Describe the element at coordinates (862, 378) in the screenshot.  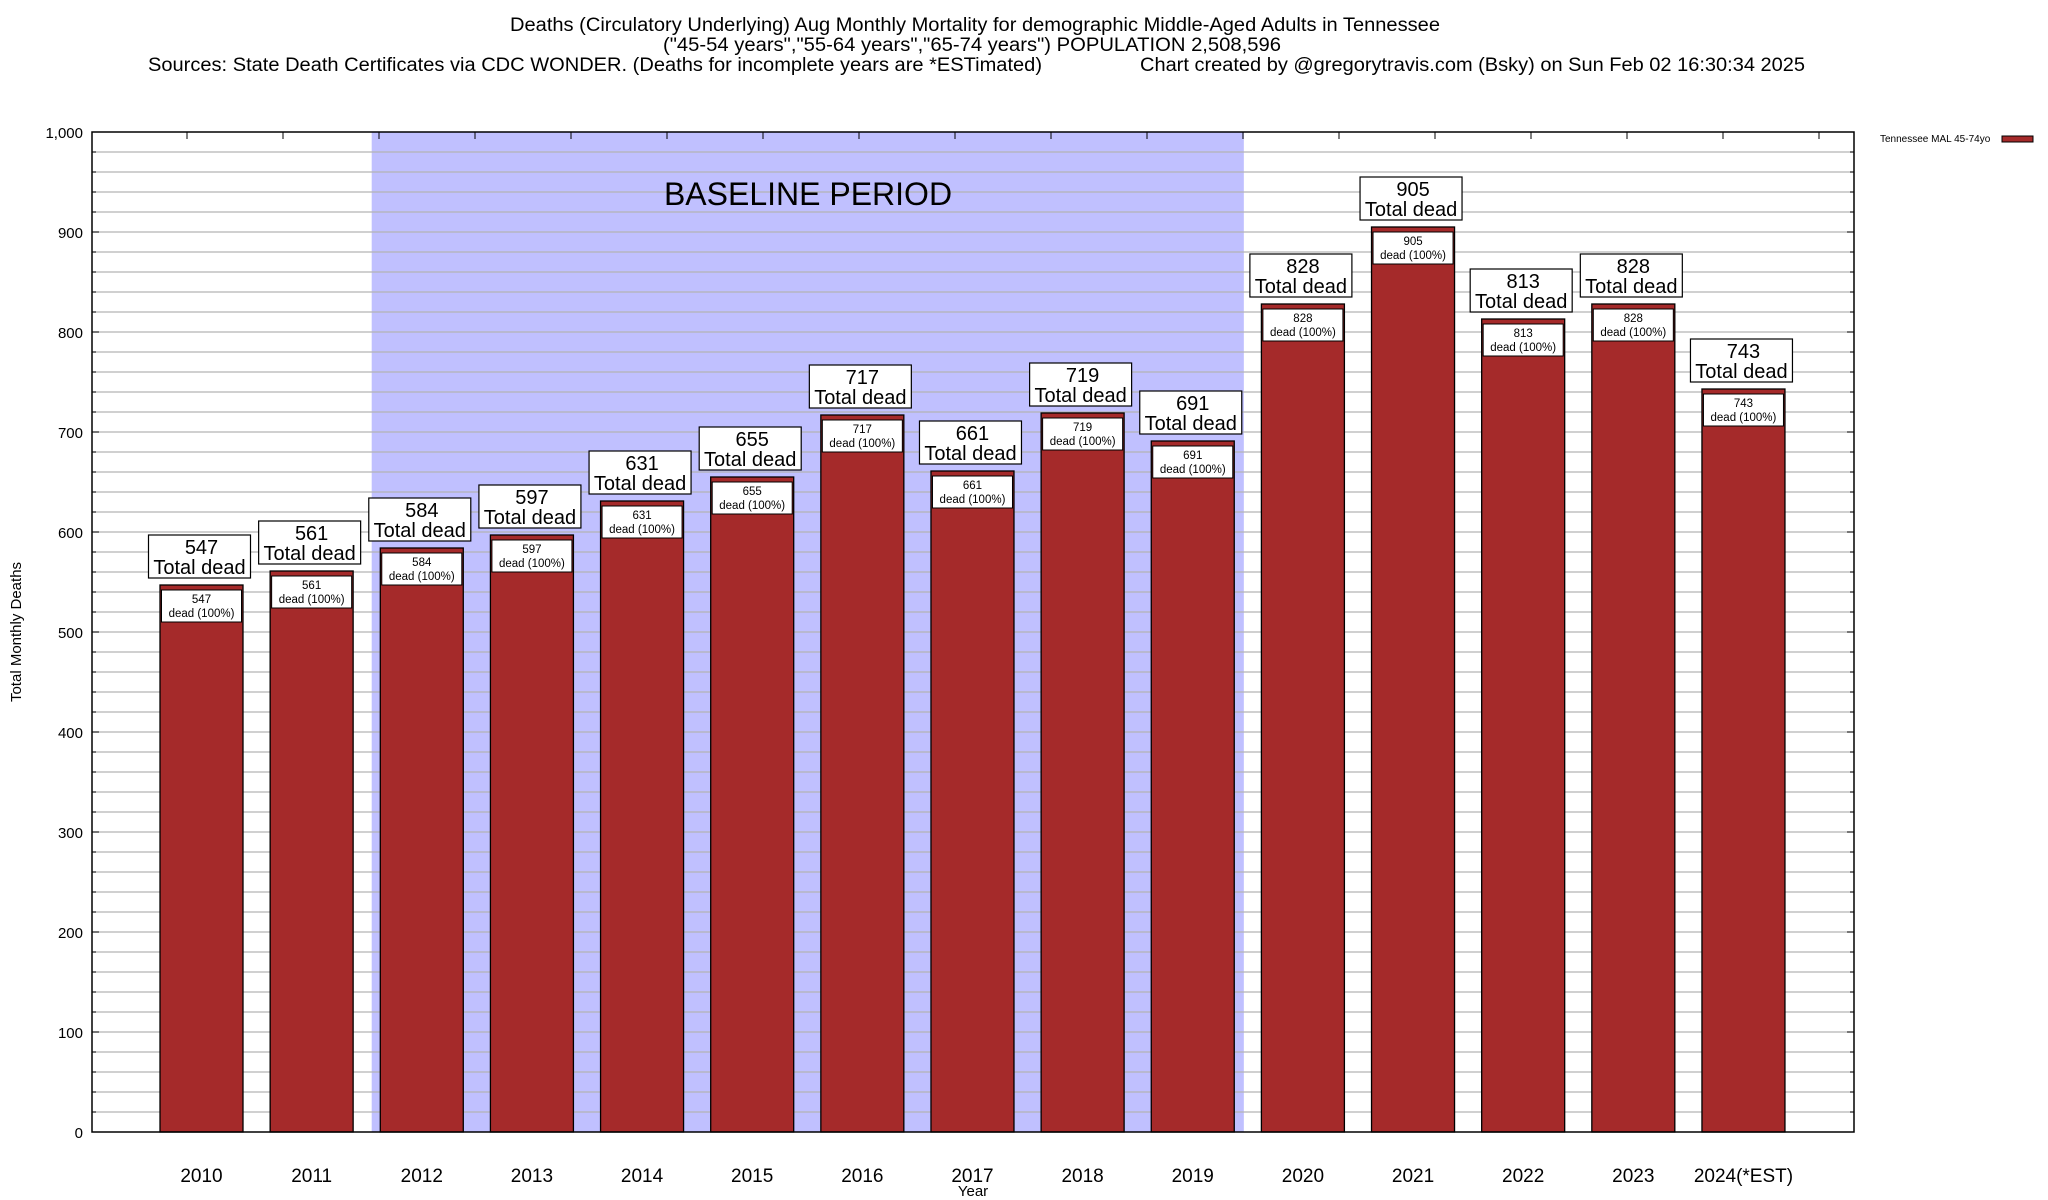
I see `bar-total-label-value: 717` at that location.